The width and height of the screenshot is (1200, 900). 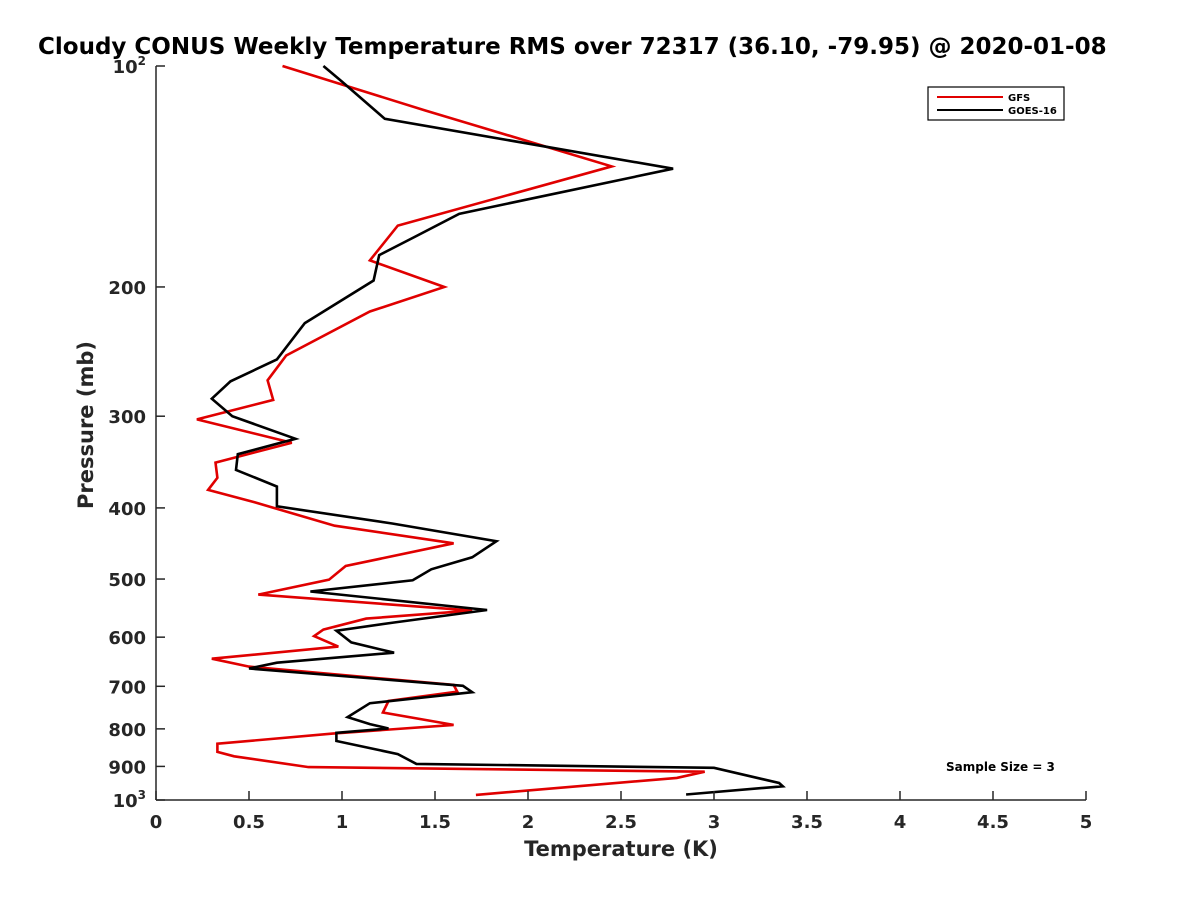 What do you see at coordinates (127, 288) in the screenshot?
I see `y-tick-label: 200` at bounding box center [127, 288].